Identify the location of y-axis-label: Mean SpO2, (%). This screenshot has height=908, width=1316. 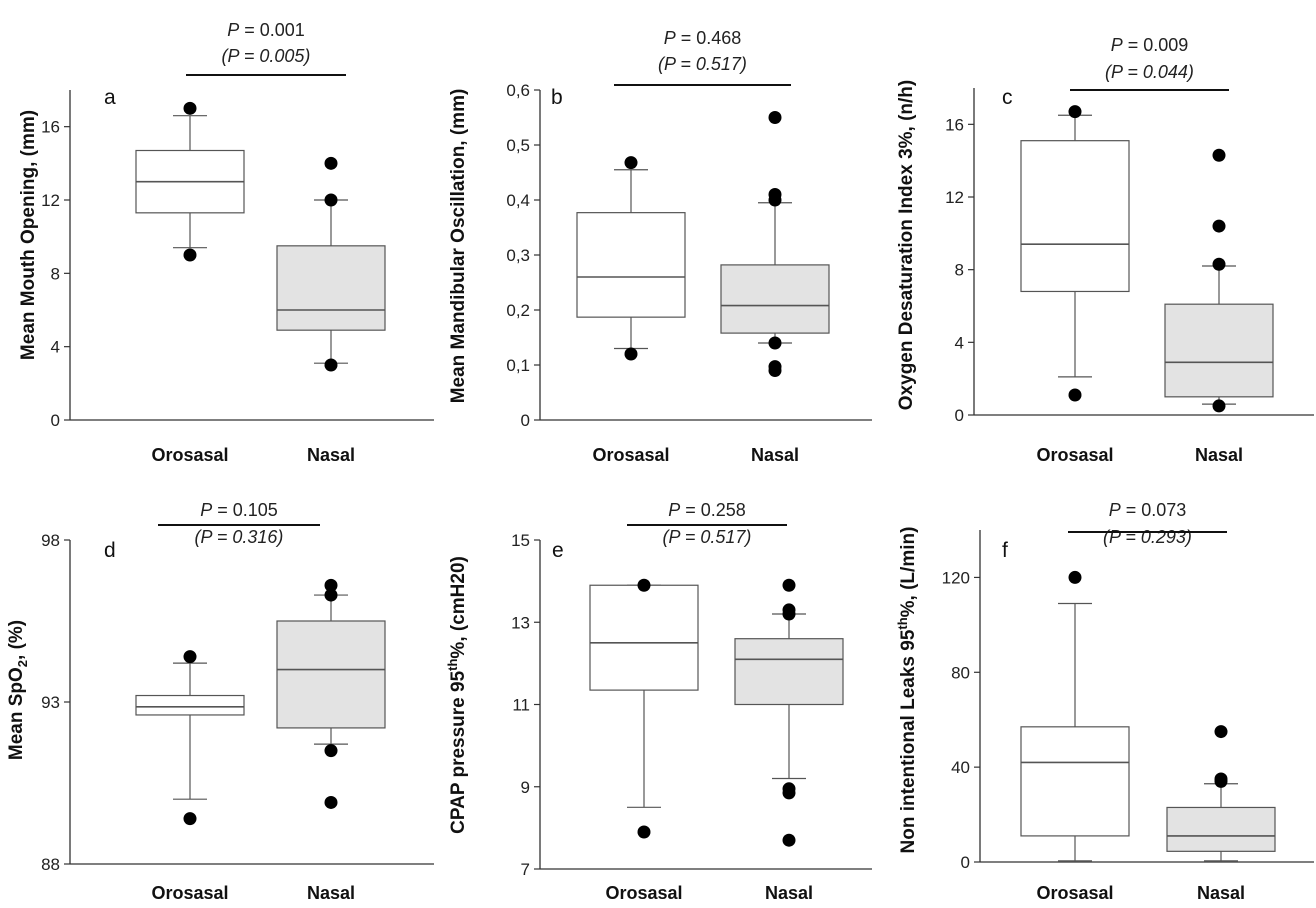
(18, 690).